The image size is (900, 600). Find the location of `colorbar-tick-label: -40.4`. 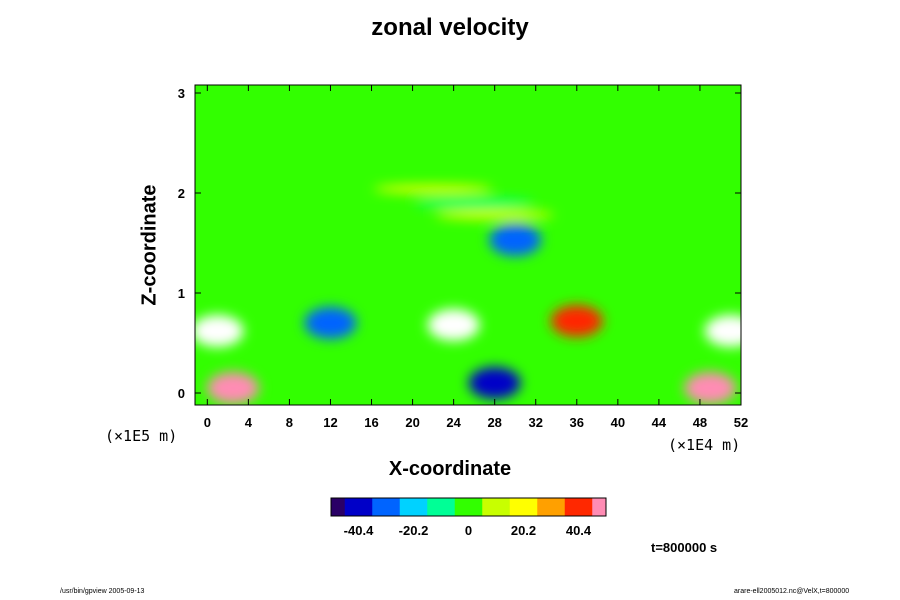

colorbar-tick-label: -40.4 is located at coordinates (359, 530).